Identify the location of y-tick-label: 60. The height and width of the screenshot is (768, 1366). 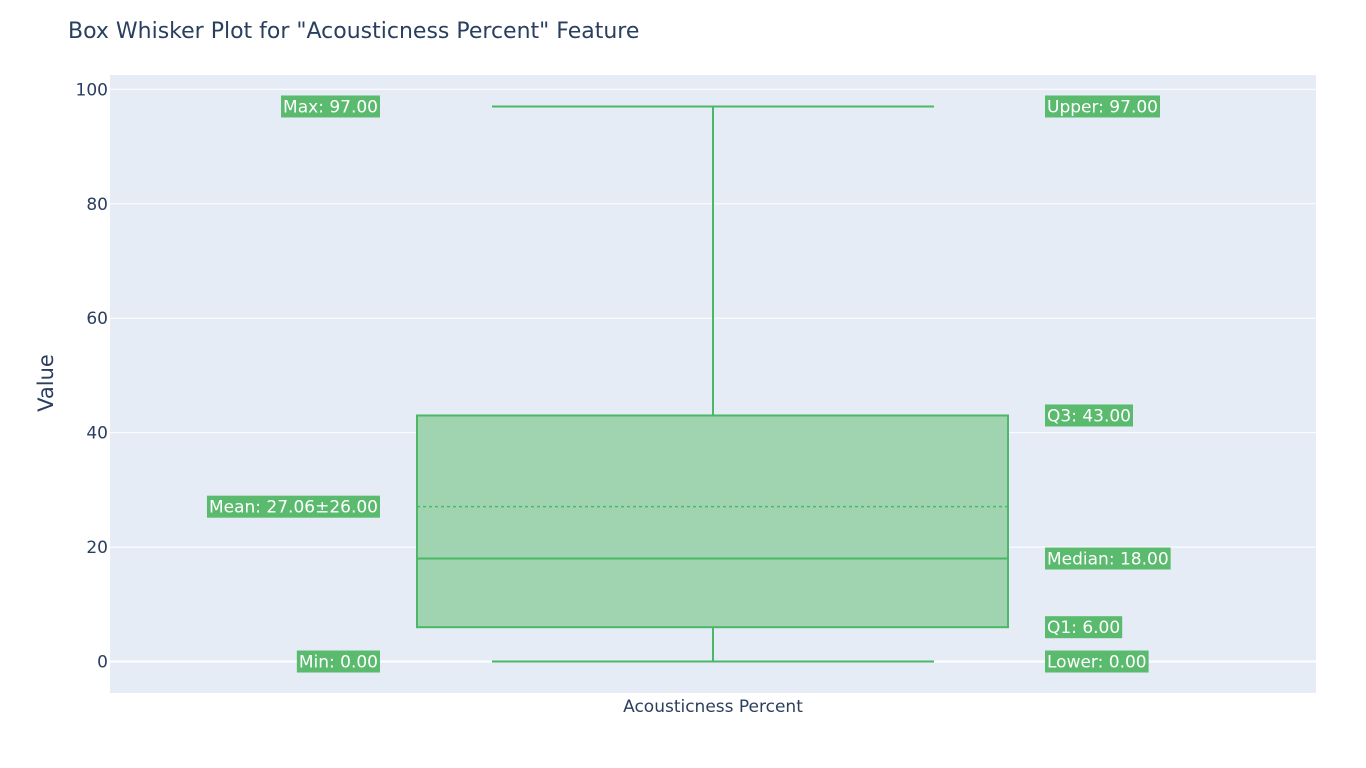
(97, 319).